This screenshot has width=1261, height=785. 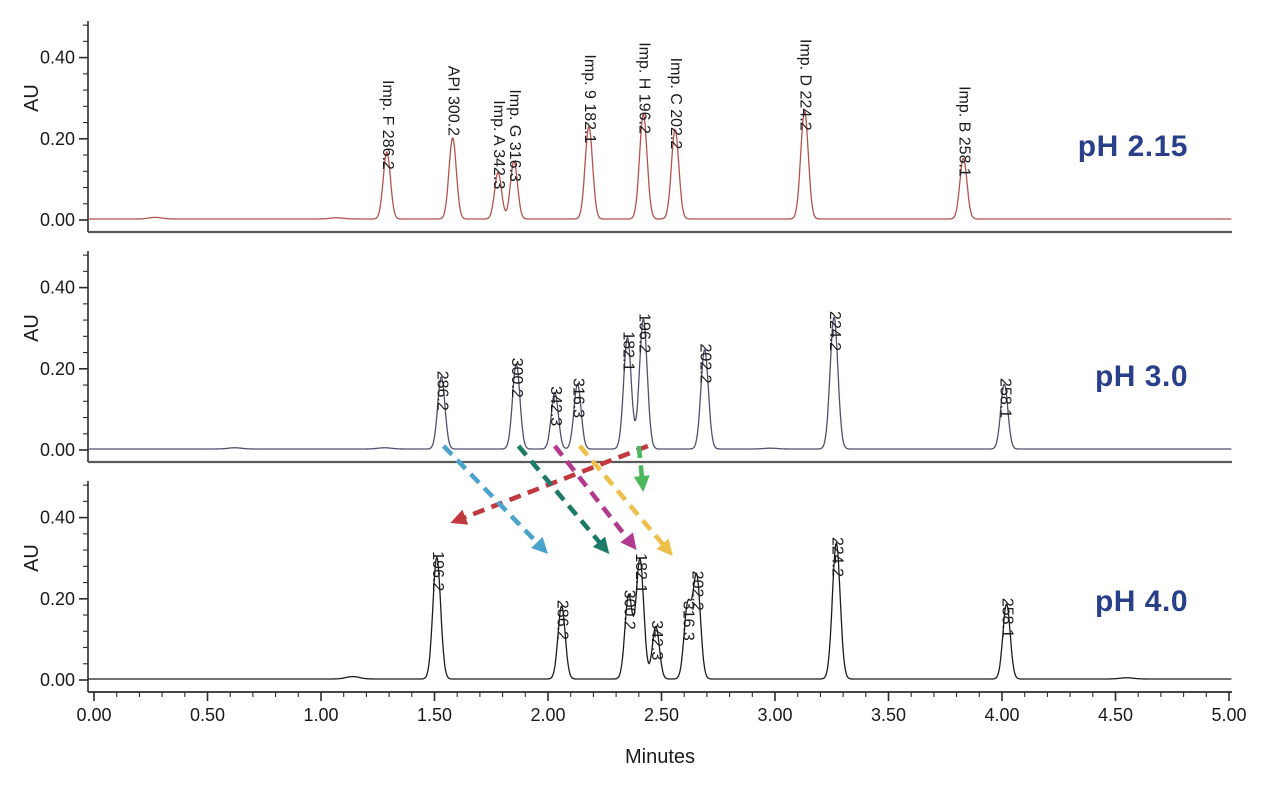 What do you see at coordinates (547, 715) in the screenshot?
I see `x-tick-label: 2.00` at bounding box center [547, 715].